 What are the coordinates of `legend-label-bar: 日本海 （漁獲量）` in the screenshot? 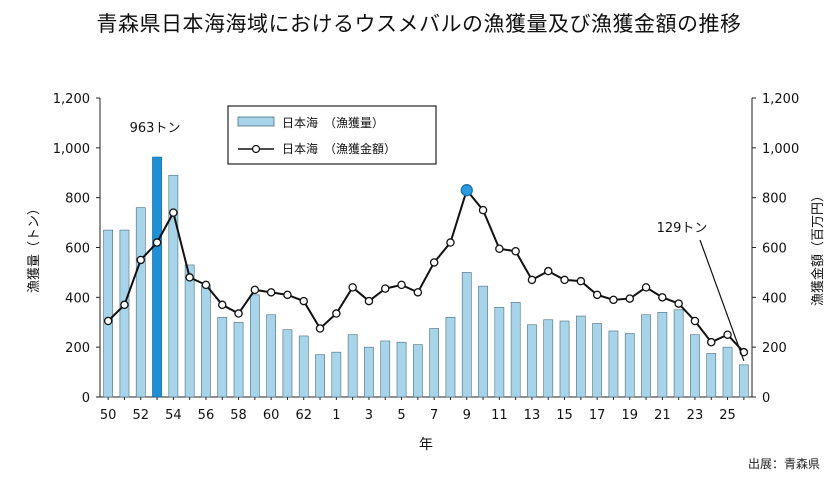 It's located at (333, 122).